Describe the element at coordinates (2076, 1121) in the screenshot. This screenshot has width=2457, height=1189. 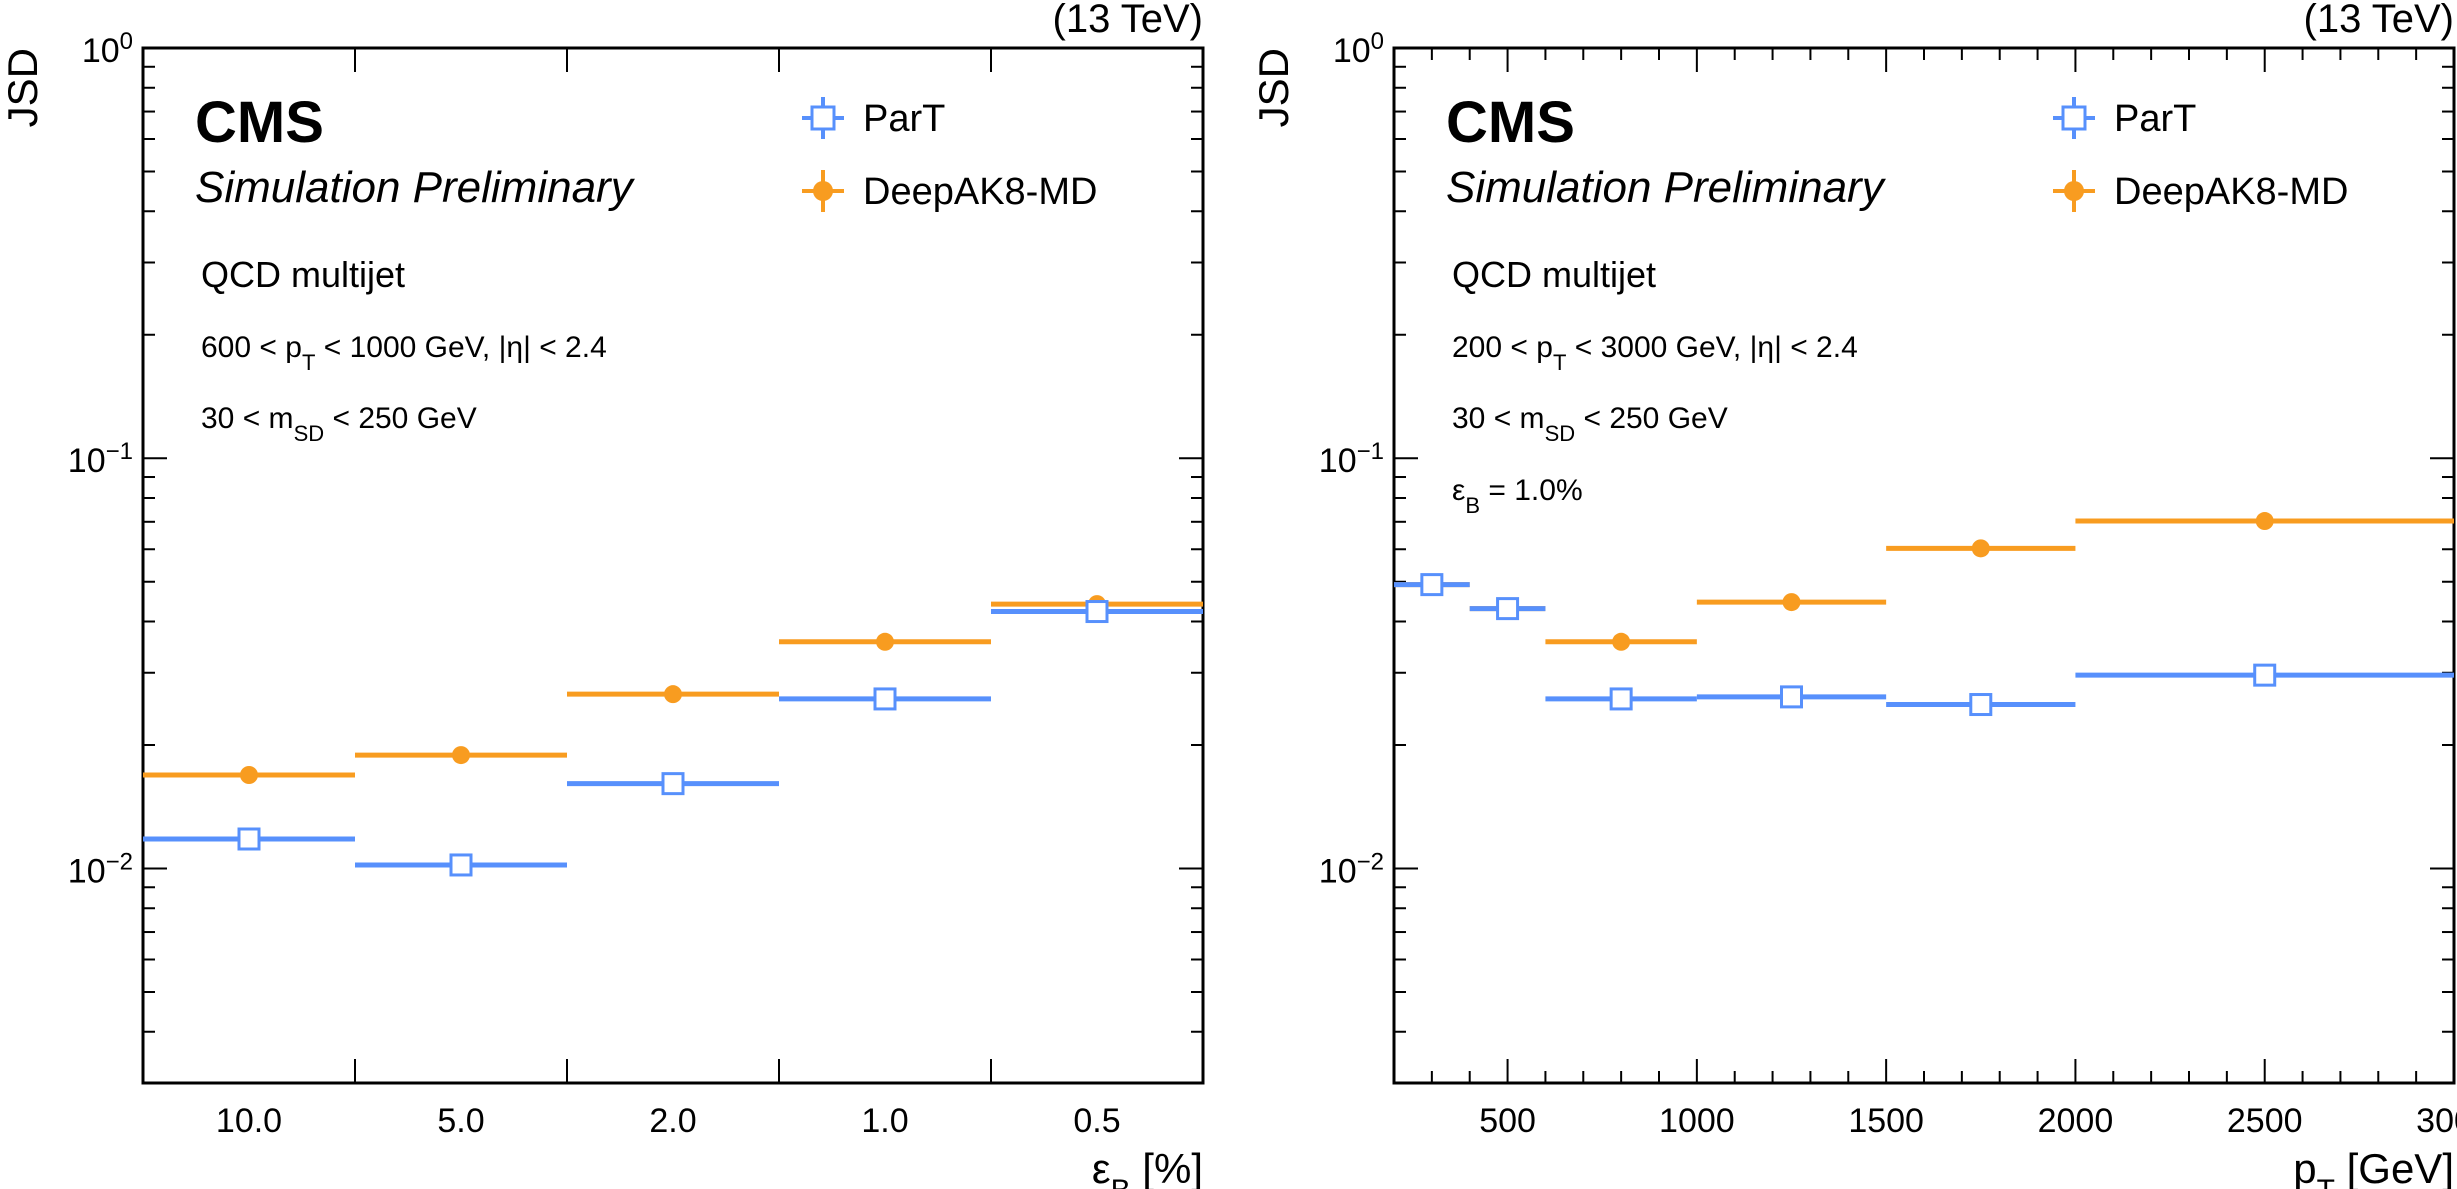
I see `x-tick-label: 2000` at that location.